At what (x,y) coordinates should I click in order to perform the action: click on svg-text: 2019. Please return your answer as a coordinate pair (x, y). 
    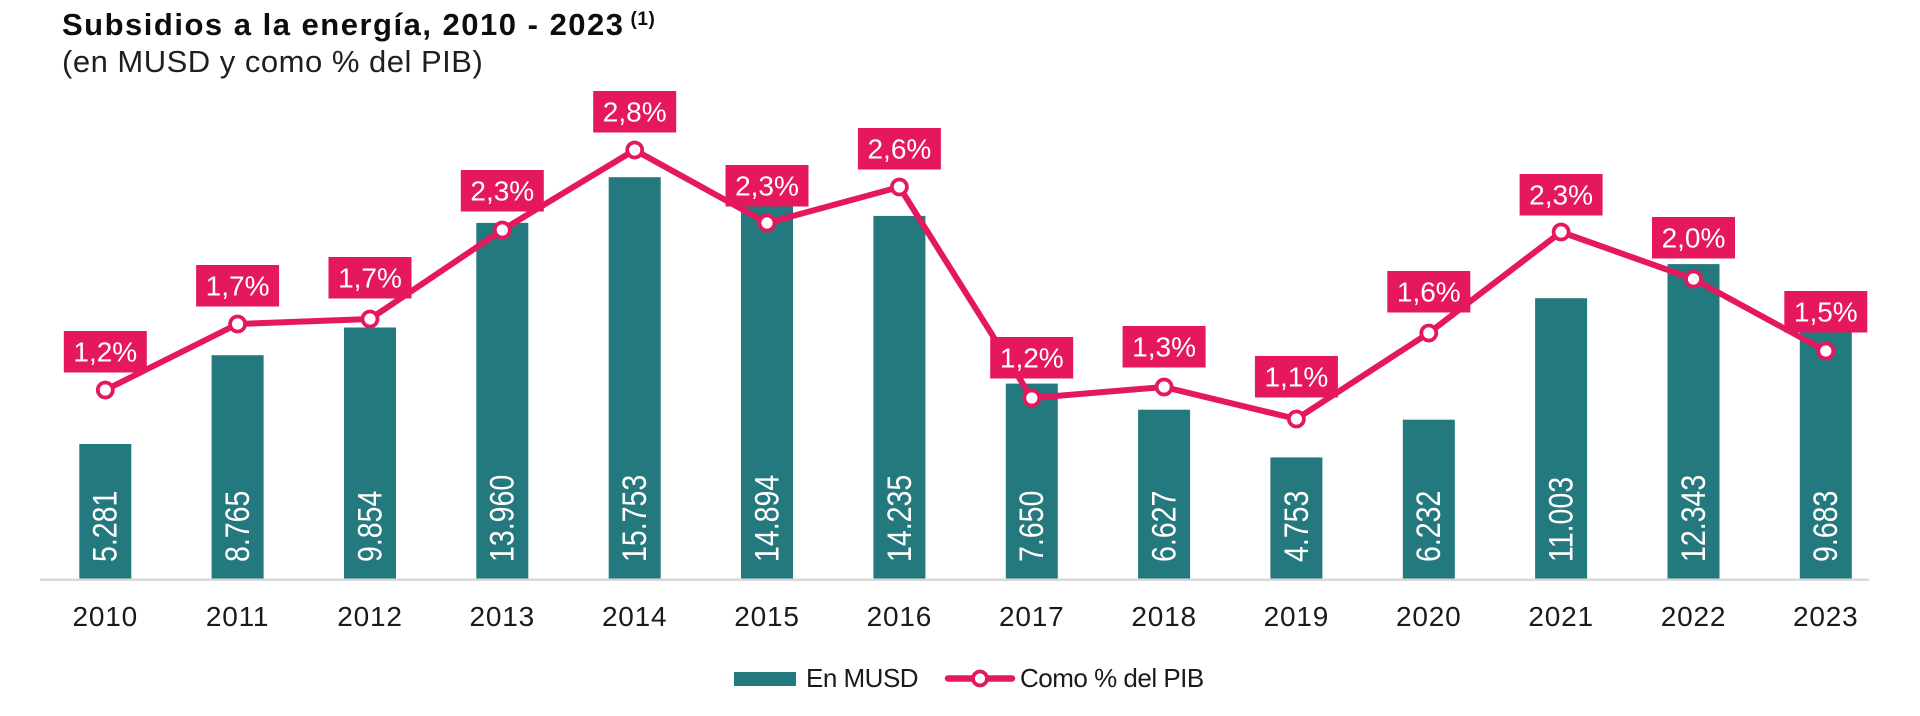
    Looking at the image, I should click on (1297, 616).